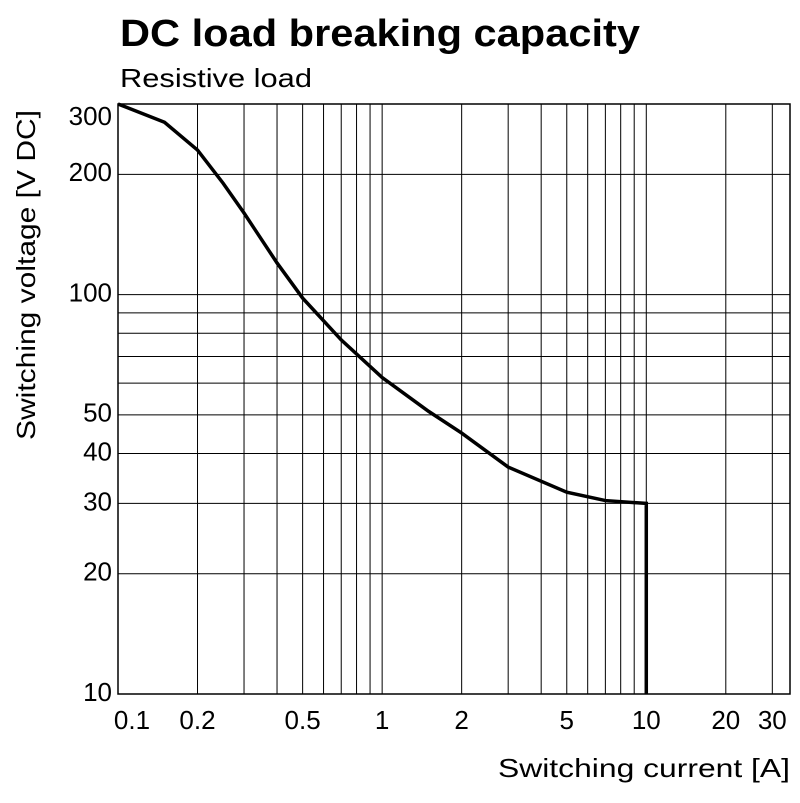 The image size is (800, 803). What do you see at coordinates (90, 292) in the screenshot?
I see `y-tick-label: 100` at bounding box center [90, 292].